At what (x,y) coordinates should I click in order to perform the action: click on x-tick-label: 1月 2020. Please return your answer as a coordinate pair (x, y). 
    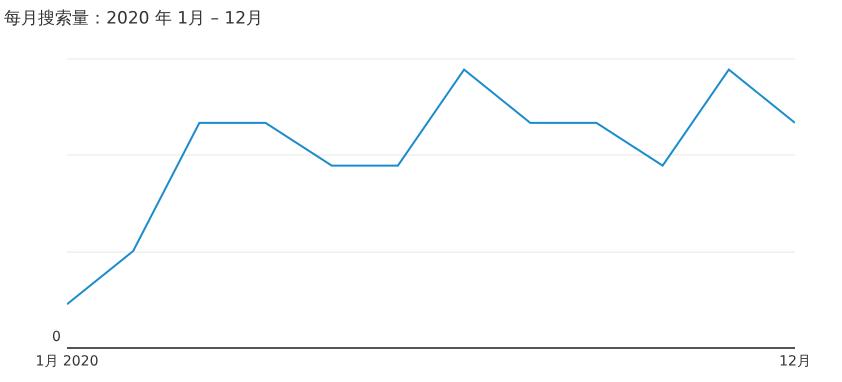
    Looking at the image, I should click on (67, 362).